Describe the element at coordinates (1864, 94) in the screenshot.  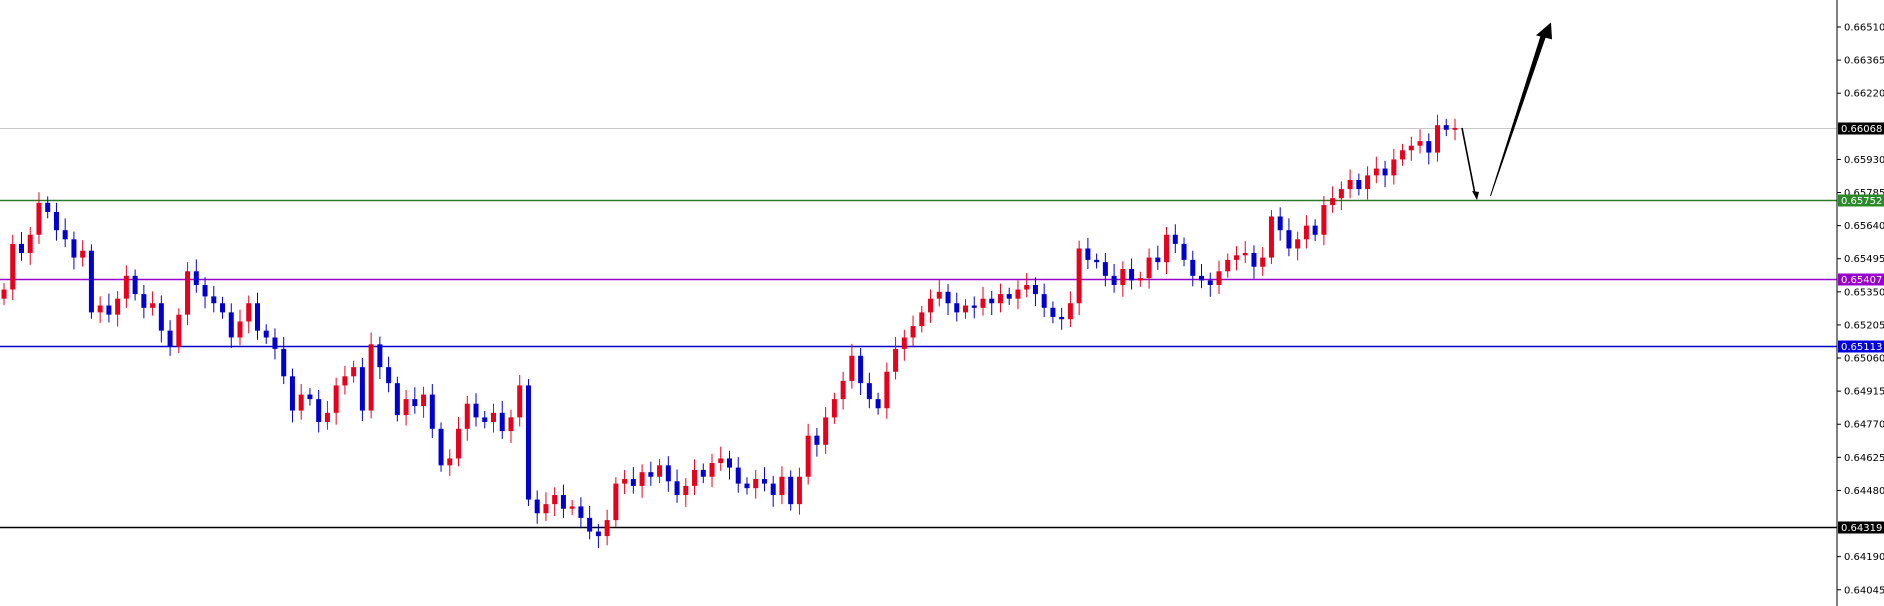
I see `y-tick-label: 0.66220` at that location.